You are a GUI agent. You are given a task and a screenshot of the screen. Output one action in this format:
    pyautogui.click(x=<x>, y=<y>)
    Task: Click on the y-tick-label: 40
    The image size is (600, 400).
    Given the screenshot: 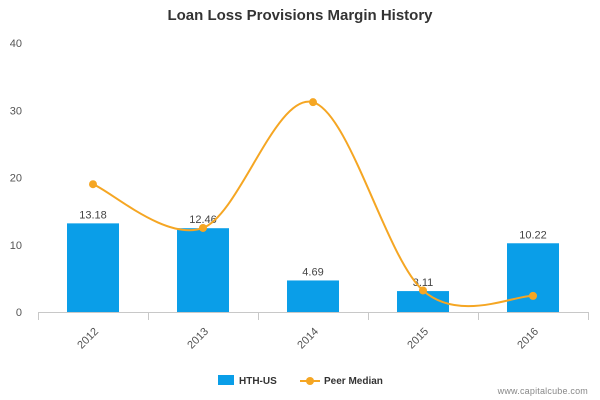 What is the action you would take?
    pyautogui.click(x=16, y=44)
    